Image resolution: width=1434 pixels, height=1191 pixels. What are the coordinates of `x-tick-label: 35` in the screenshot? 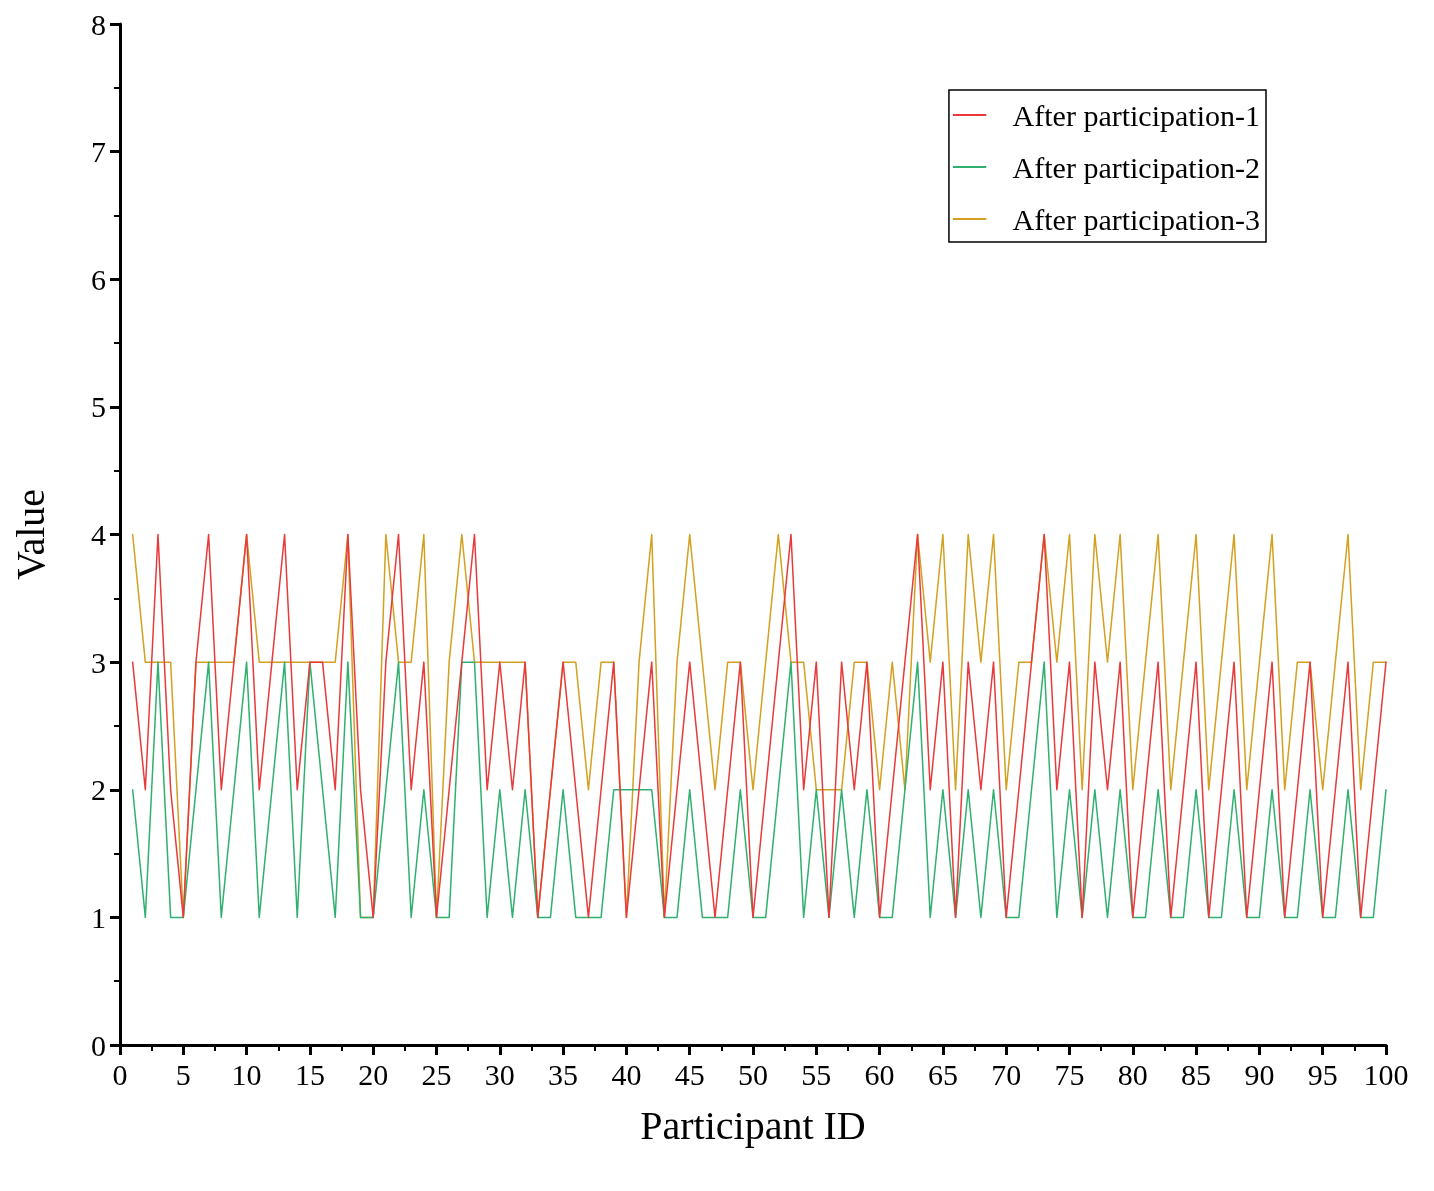 It's located at (563, 1074).